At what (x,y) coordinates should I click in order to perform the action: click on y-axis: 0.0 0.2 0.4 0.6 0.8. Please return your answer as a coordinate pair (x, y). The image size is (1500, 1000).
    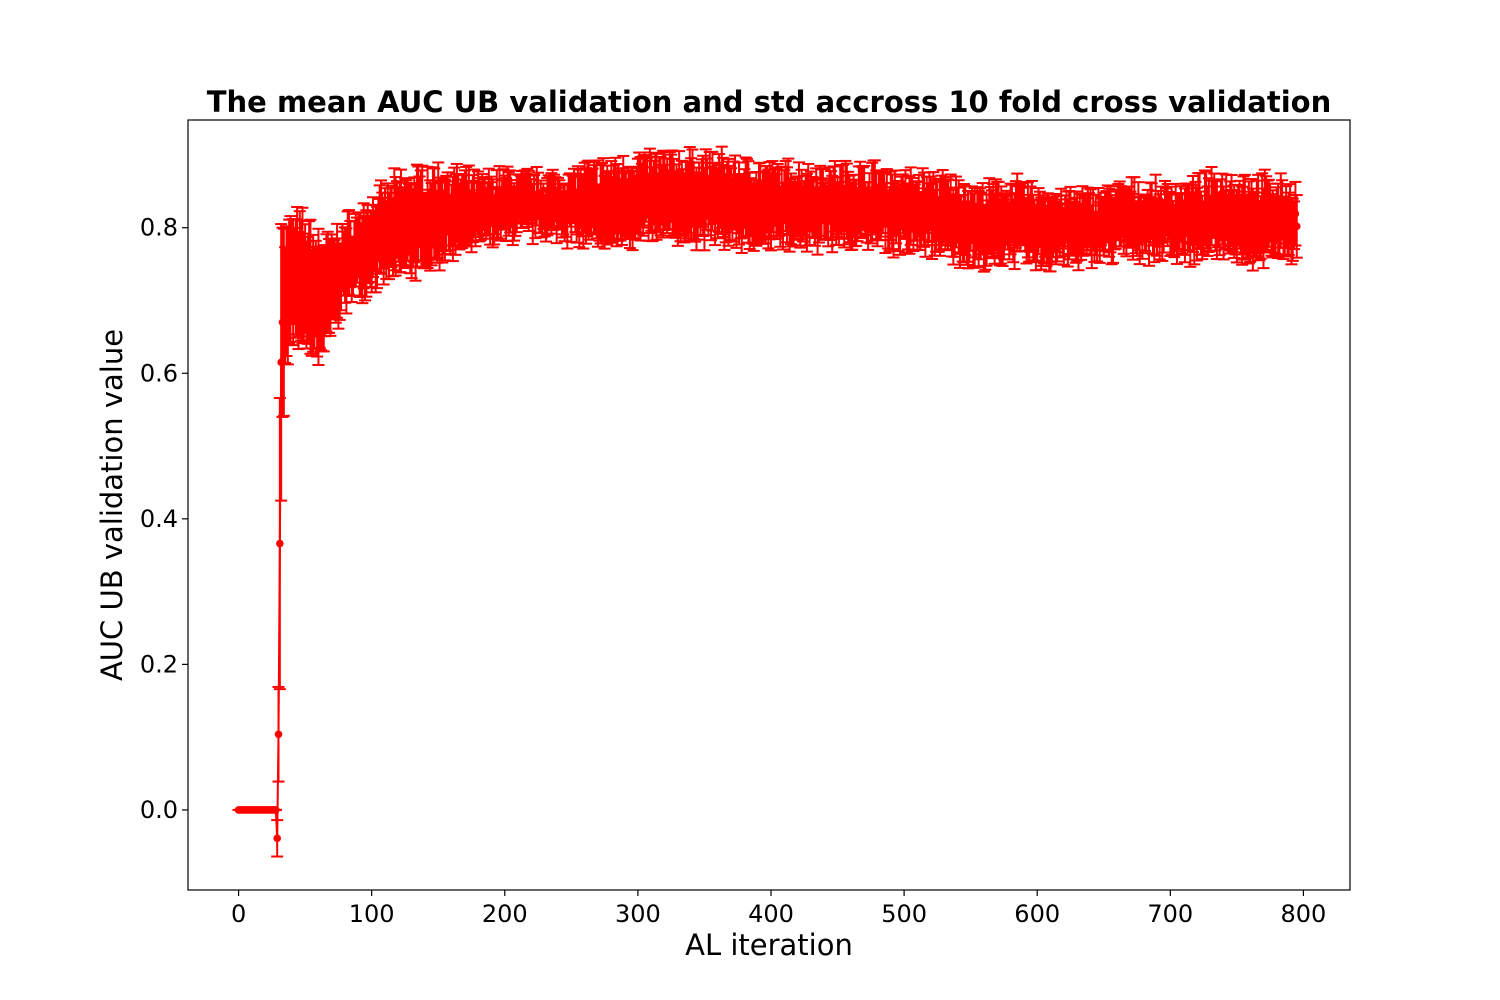
    Looking at the image, I should click on (164, 519).